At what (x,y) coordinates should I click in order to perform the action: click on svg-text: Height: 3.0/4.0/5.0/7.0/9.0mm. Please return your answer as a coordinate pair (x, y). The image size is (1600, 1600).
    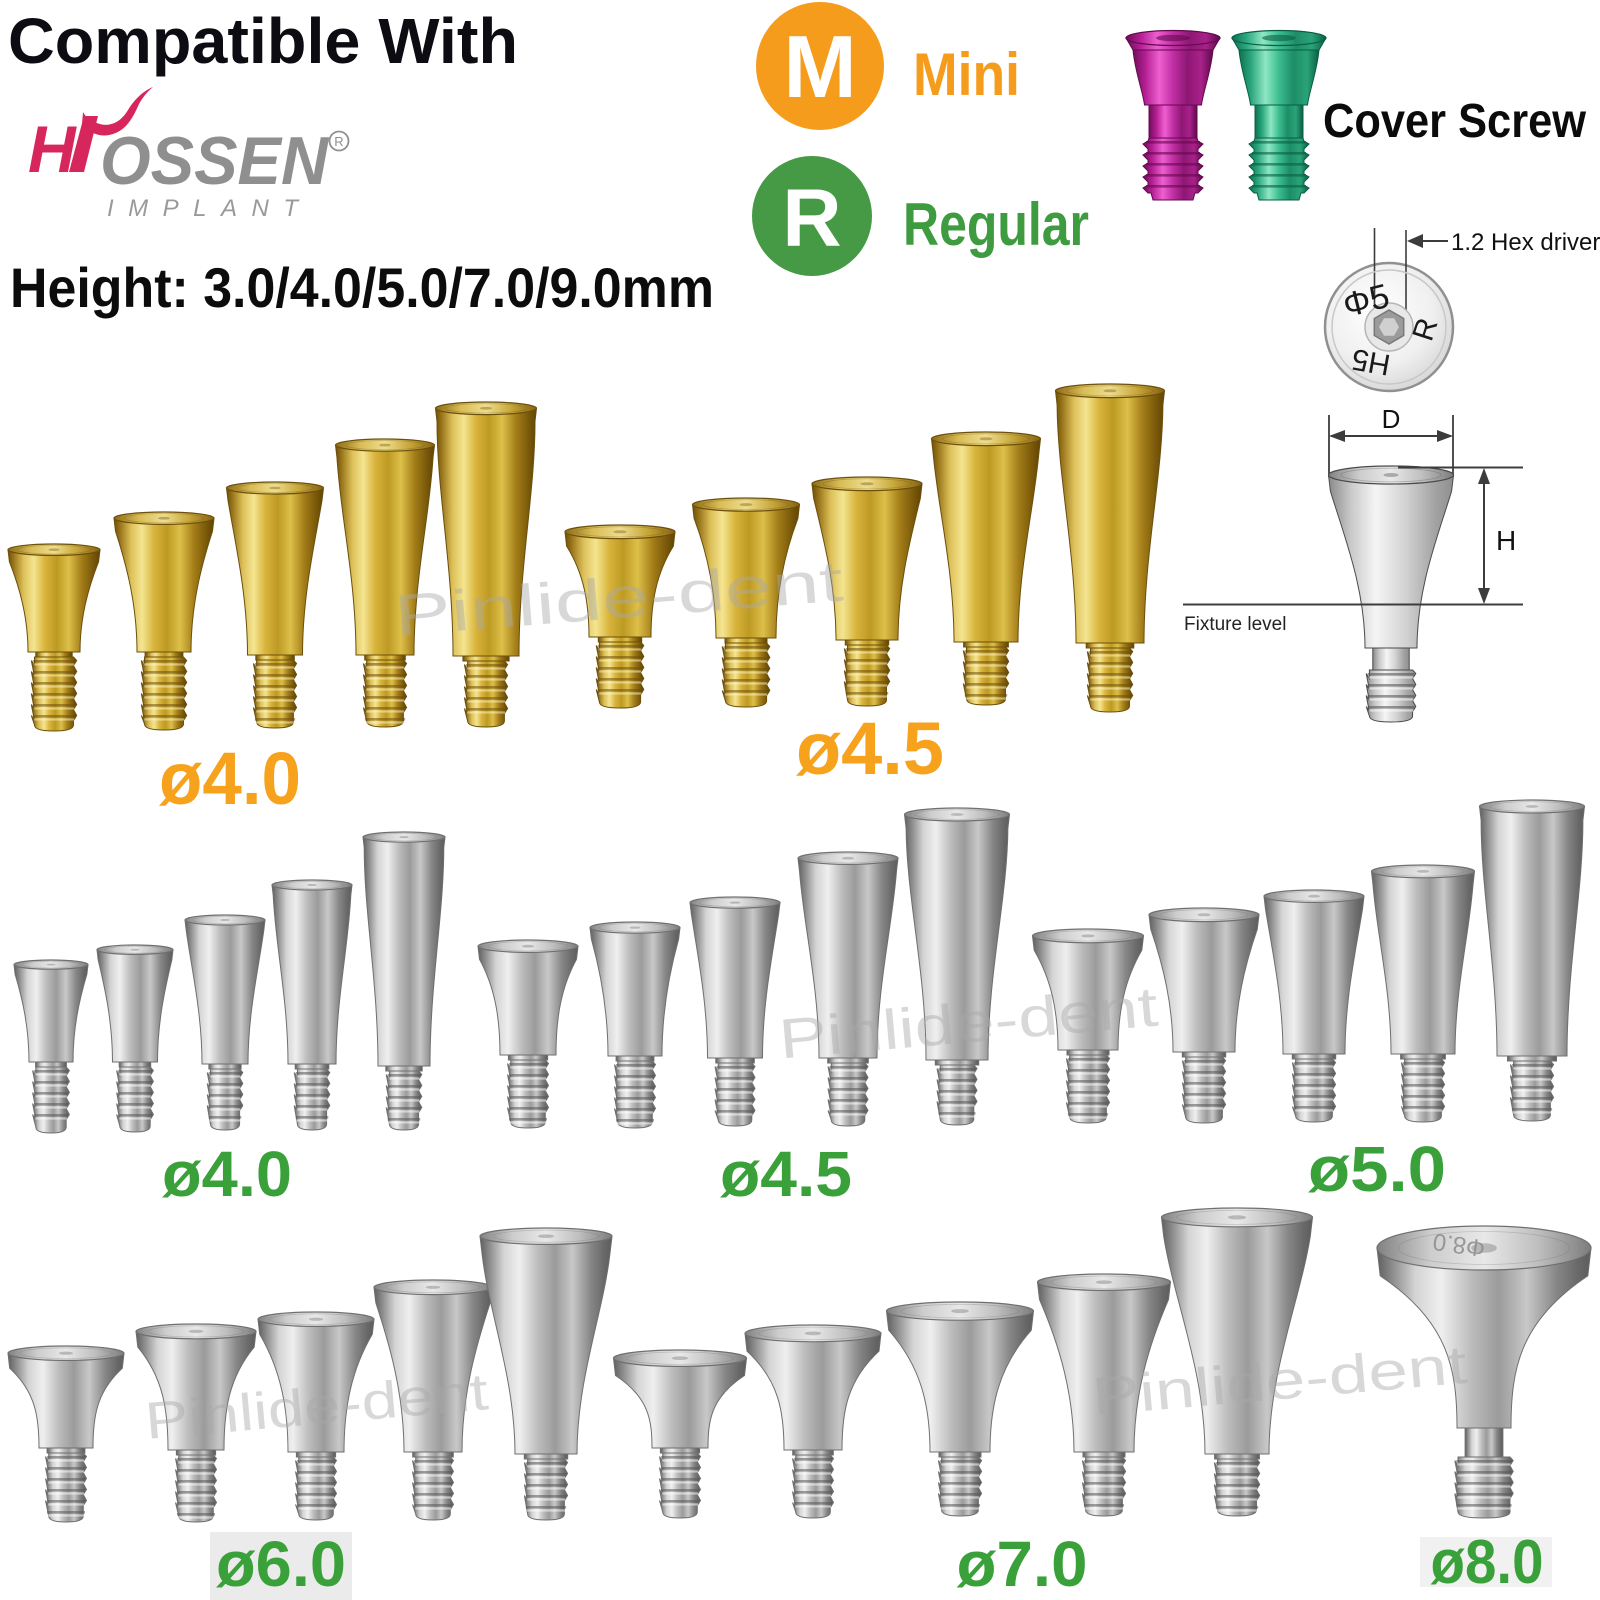
    Looking at the image, I should click on (362, 287).